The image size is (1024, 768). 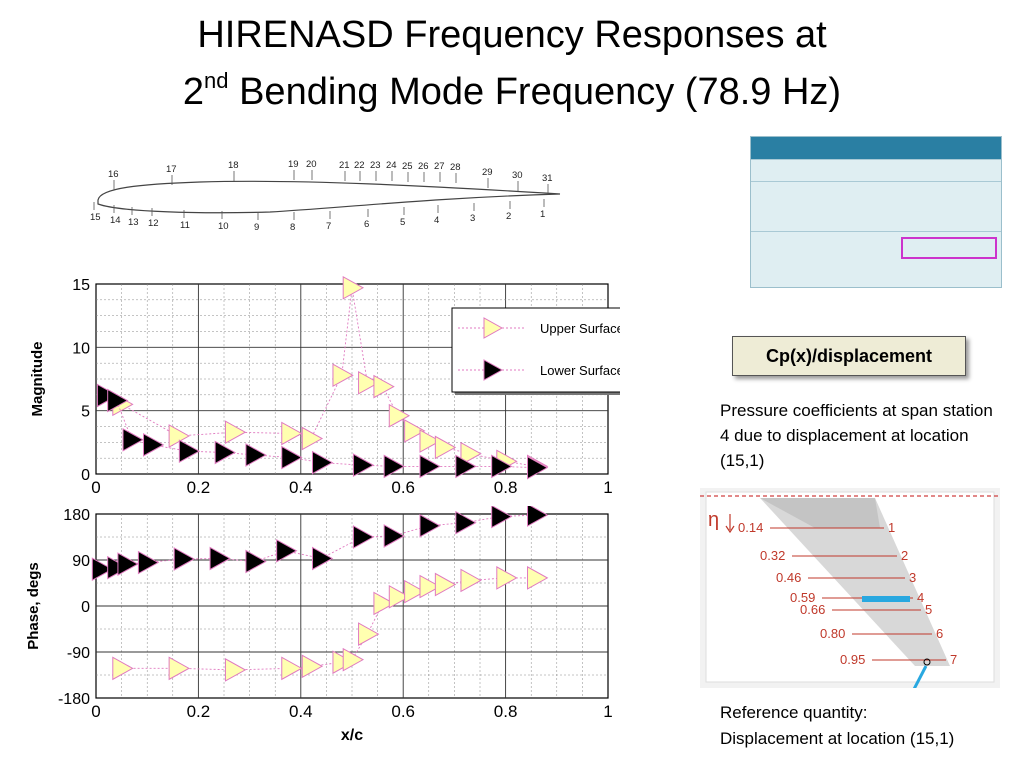 I want to click on airfoil-upper-label: 26, so click(x=423, y=166).